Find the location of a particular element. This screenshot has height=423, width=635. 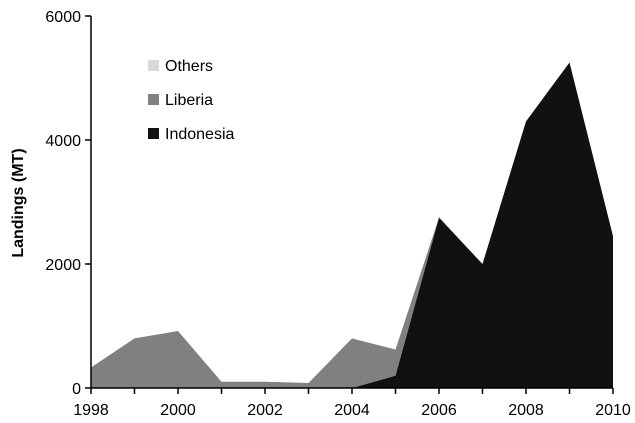

x-tick-label: 2008 is located at coordinates (526, 410).